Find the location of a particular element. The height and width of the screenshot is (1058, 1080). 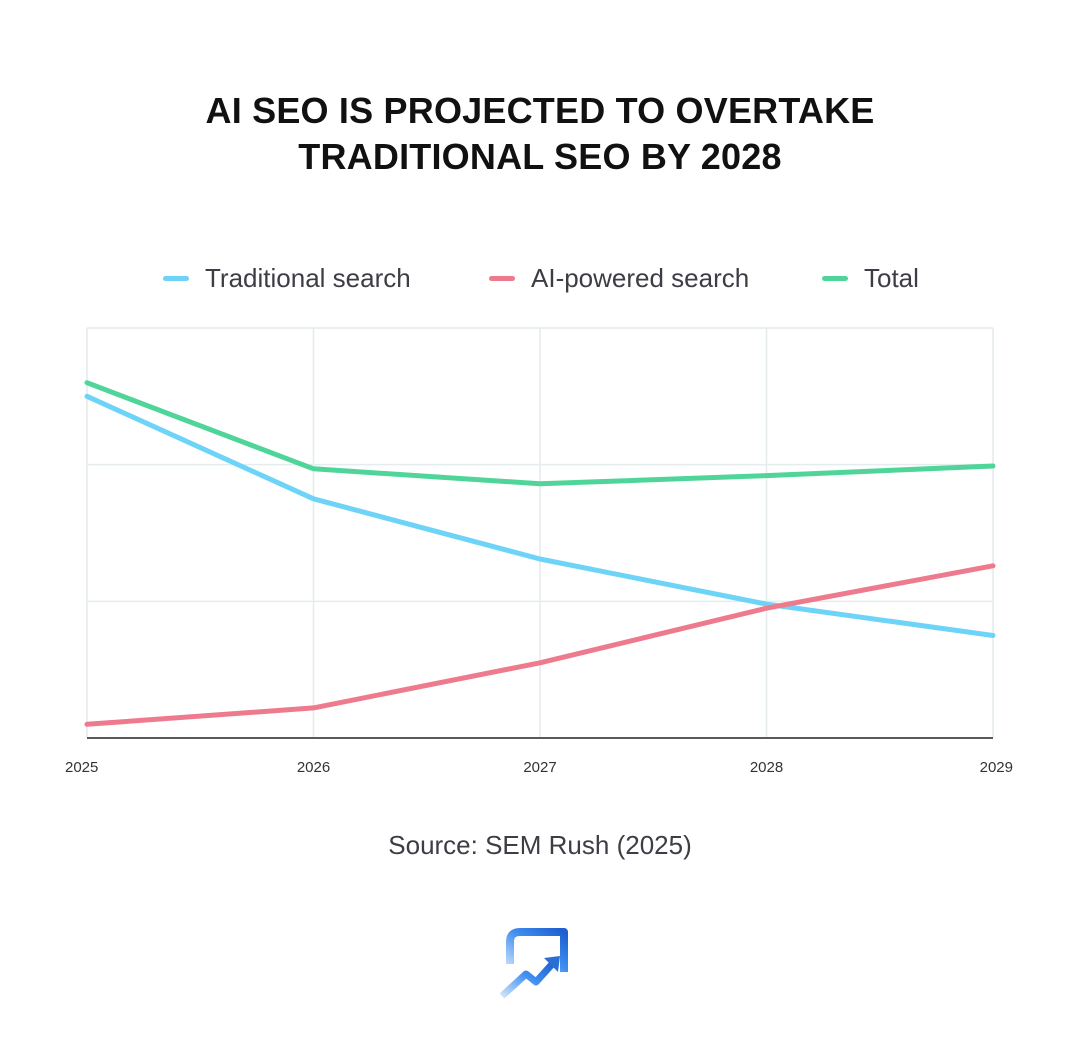

x-tick-label-2026: 2026 is located at coordinates (313, 767).